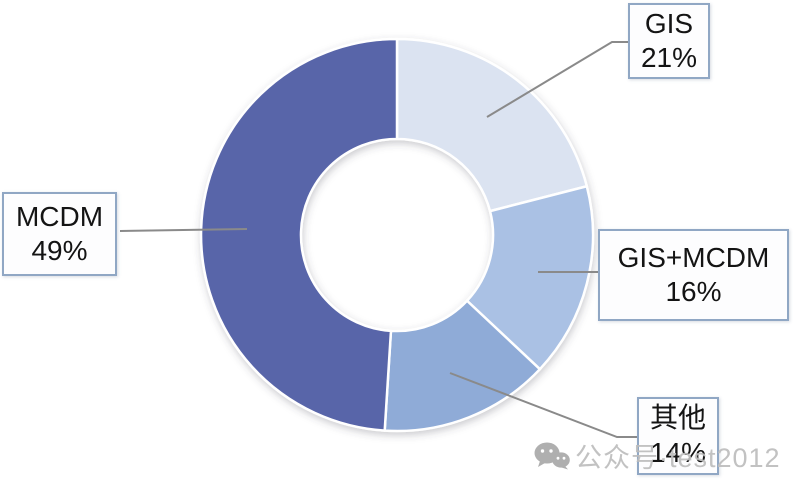 The image size is (793, 484). What do you see at coordinates (669, 41) in the screenshot?
I see `callout-gis: GIS 21%` at bounding box center [669, 41].